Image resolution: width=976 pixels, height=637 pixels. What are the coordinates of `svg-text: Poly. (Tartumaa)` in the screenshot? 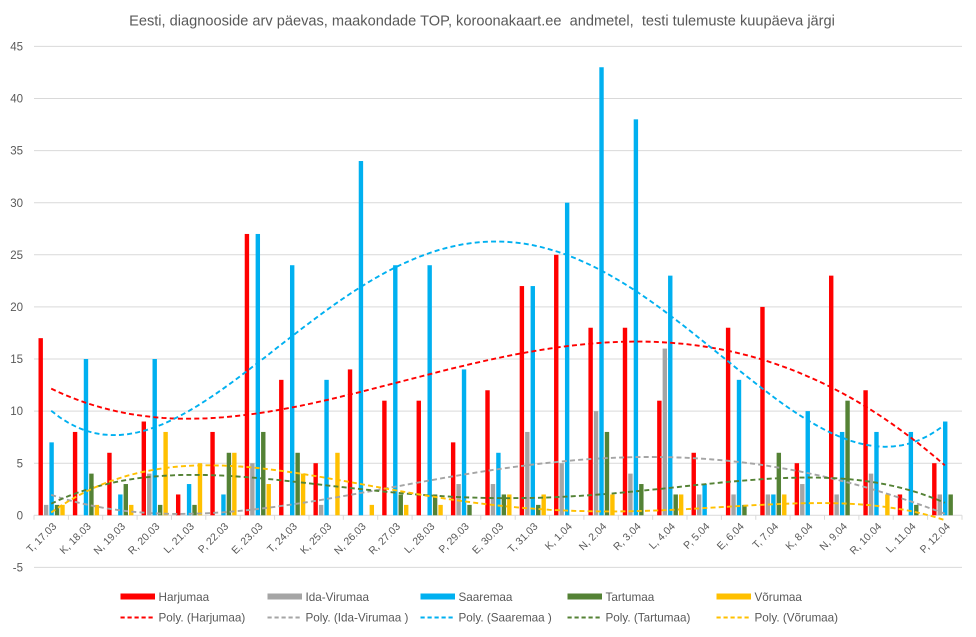 It's located at (648, 618).